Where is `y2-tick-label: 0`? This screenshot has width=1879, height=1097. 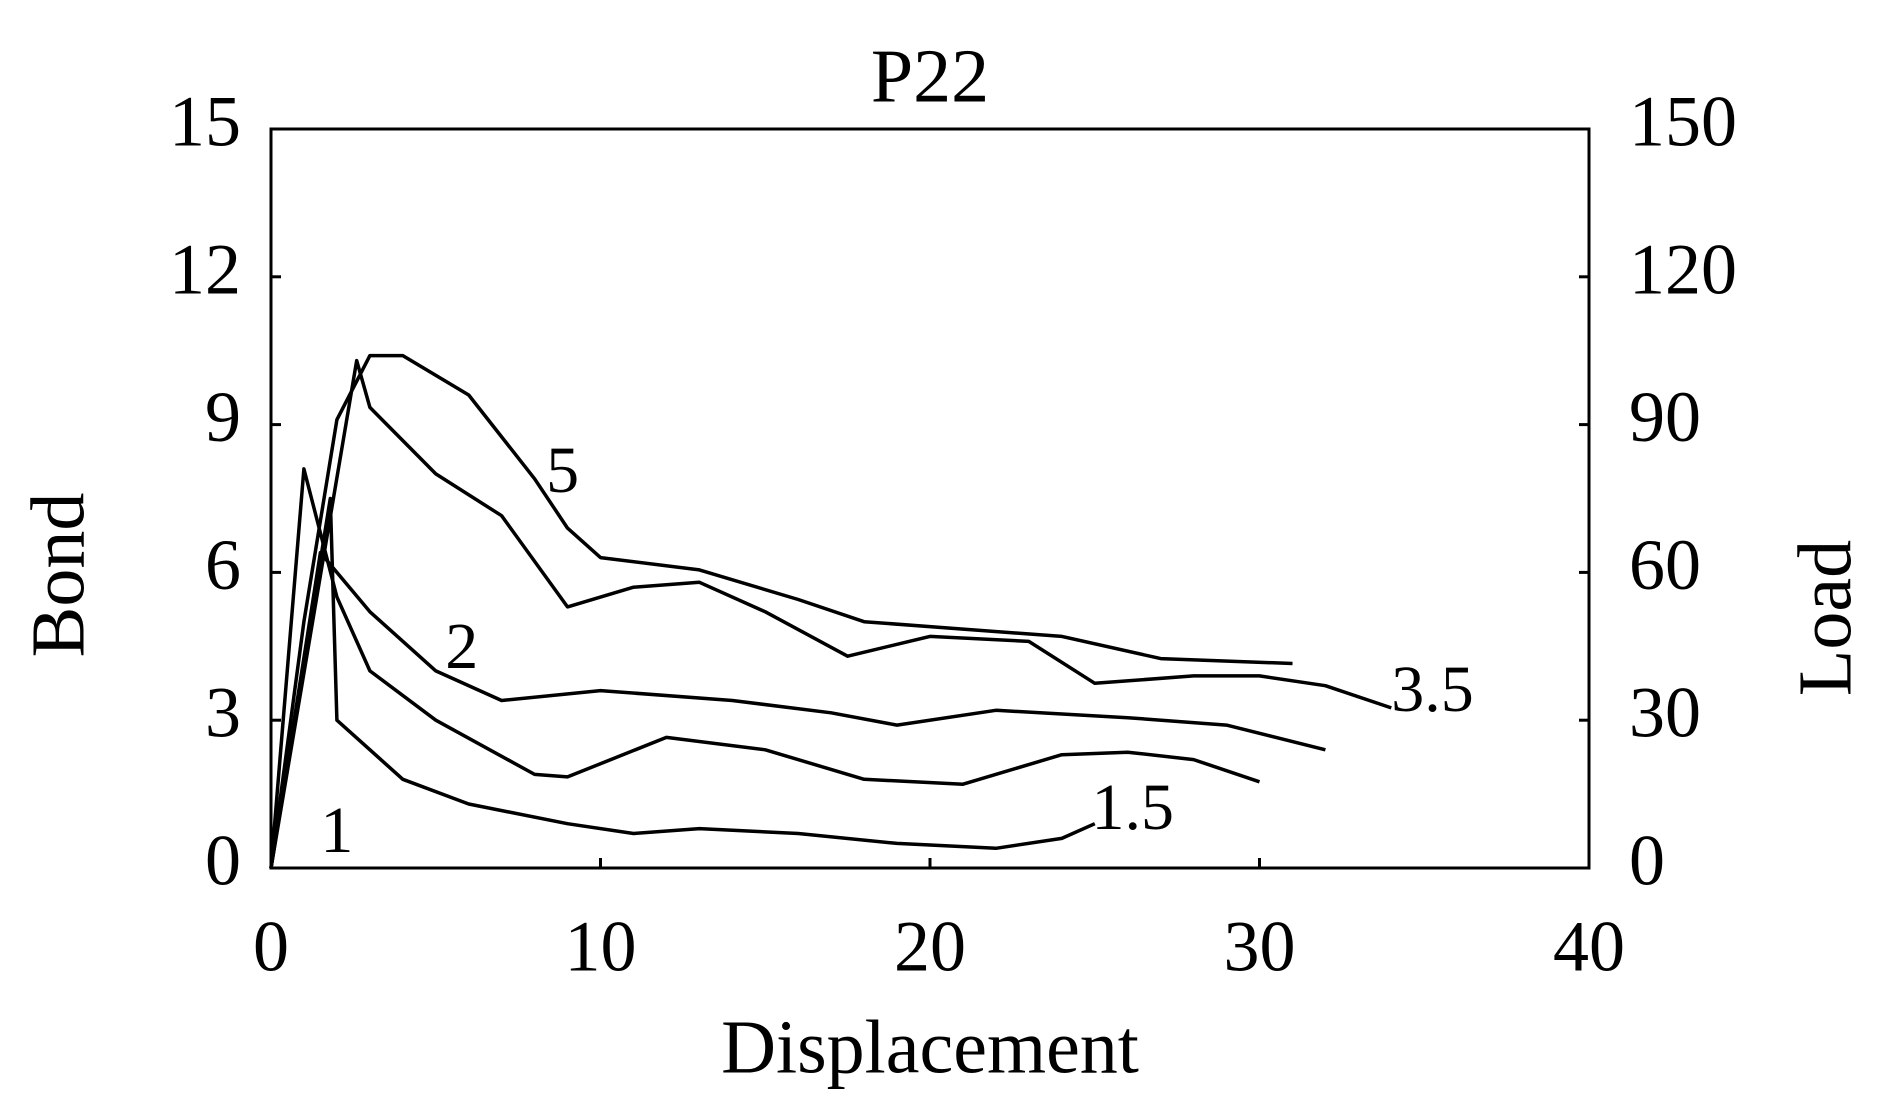
y2-tick-label: 0 is located at coordinates (1647, 861).